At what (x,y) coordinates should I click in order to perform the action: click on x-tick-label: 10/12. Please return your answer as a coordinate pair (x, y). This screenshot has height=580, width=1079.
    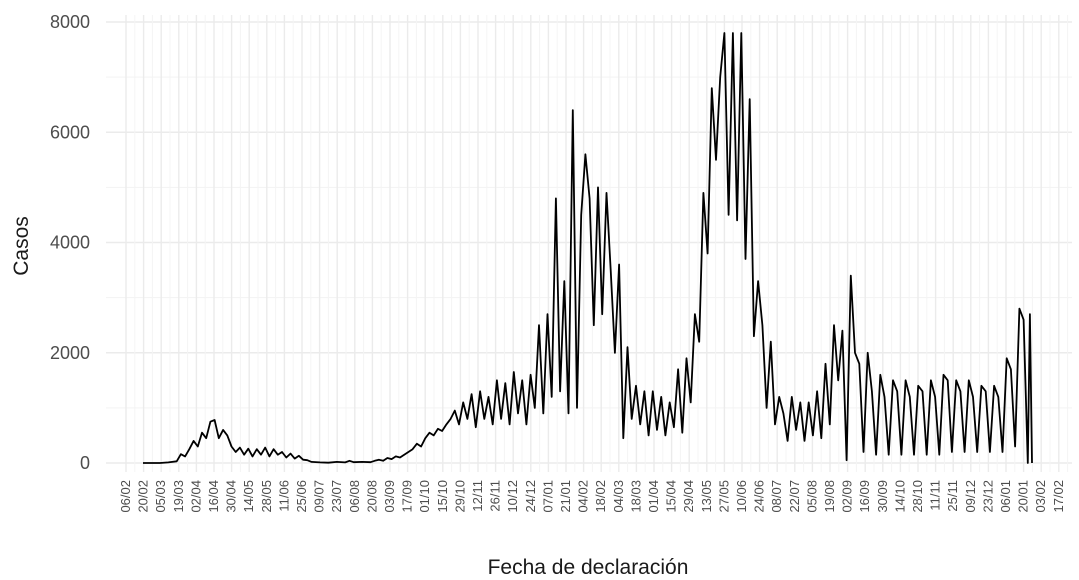
    Looking at the image, I should click on (512, 496).